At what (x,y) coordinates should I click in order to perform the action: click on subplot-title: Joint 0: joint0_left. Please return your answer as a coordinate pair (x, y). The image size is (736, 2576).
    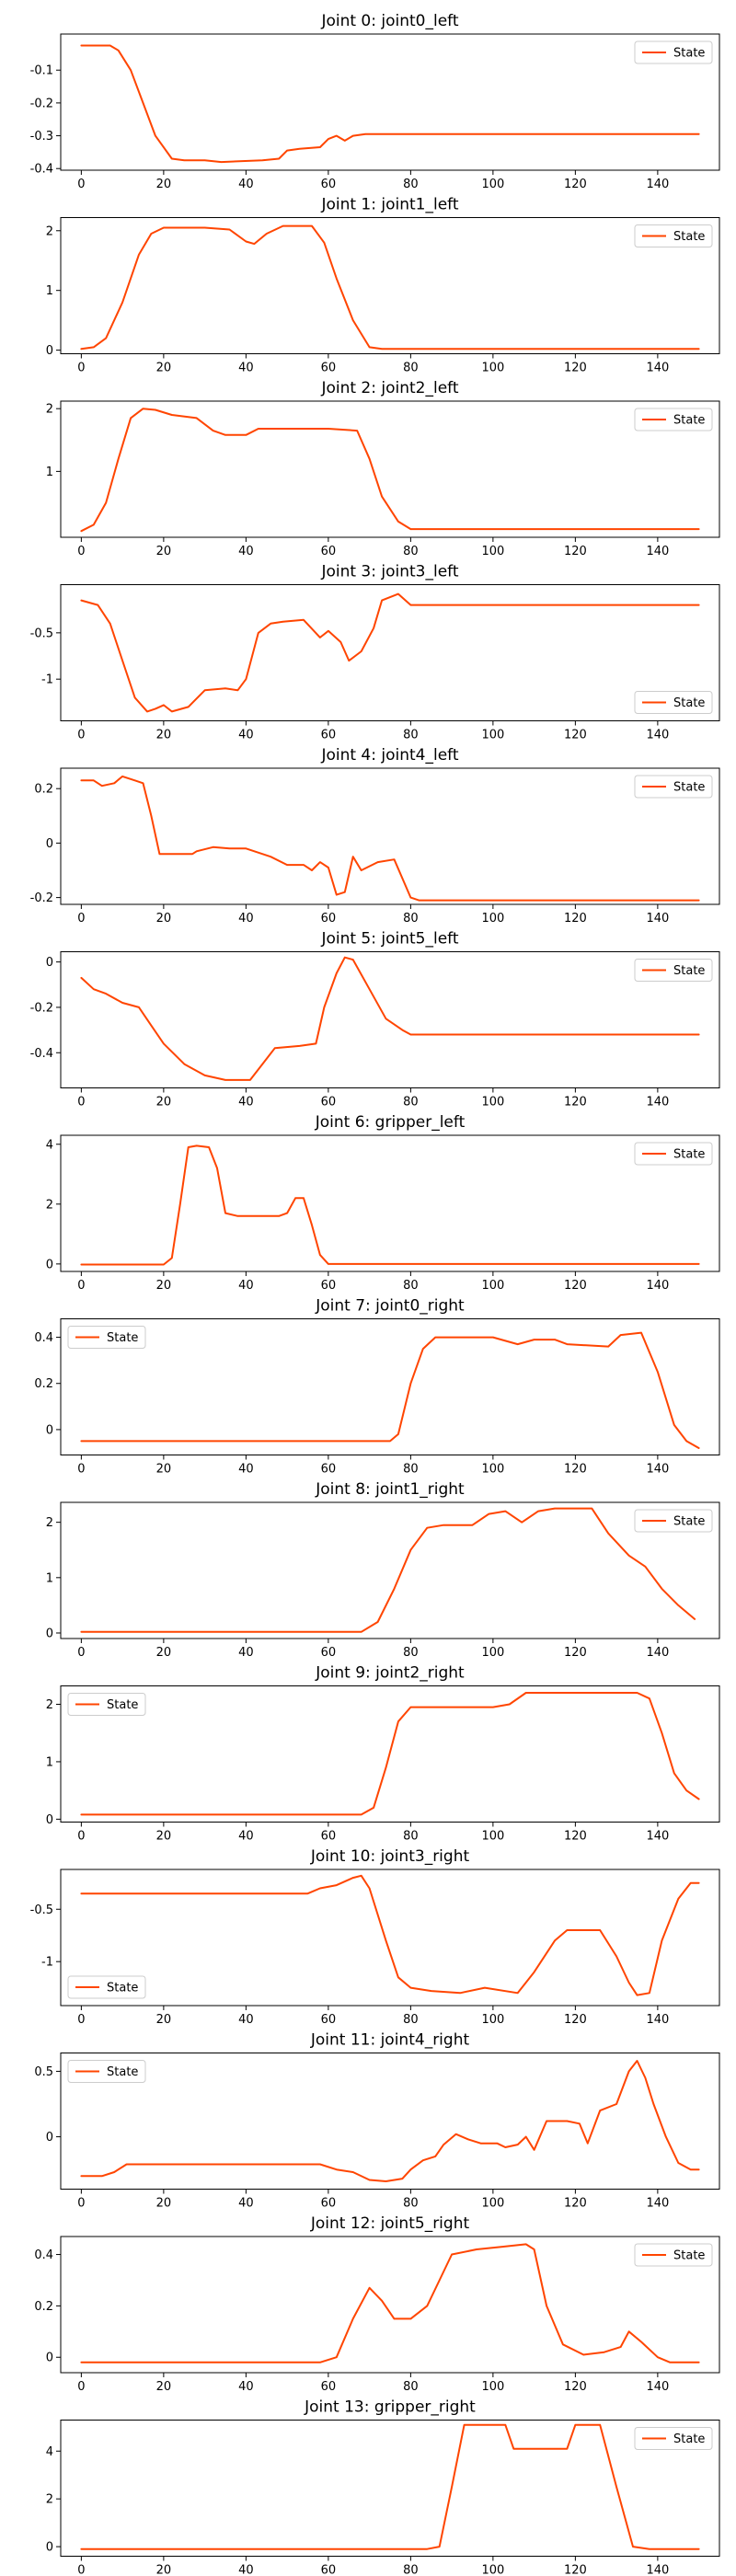
    Looking at the image, I should click on (389, 21).